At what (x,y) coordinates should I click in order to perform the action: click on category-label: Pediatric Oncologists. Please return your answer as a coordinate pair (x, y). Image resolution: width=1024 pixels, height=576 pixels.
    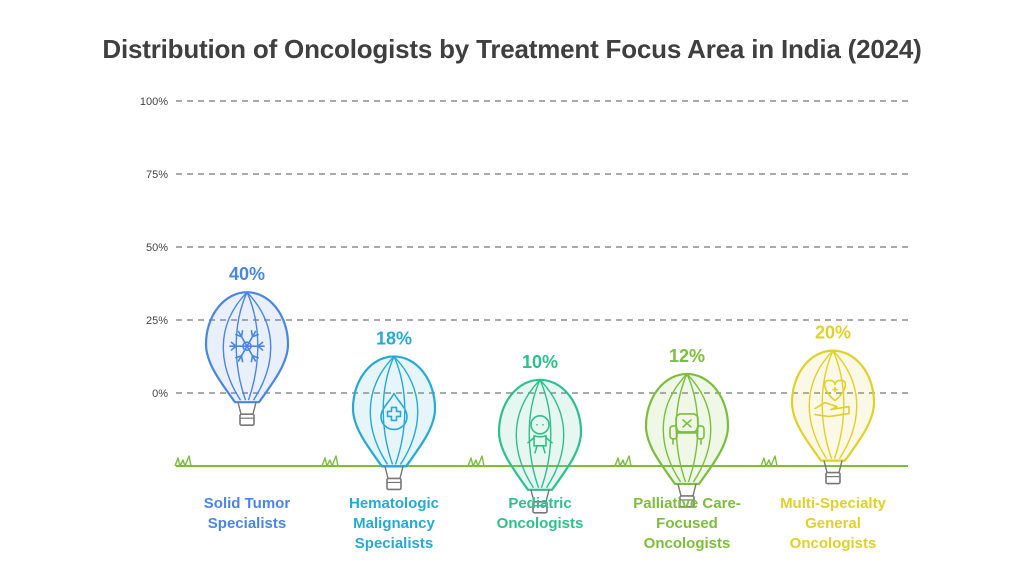
    Looking at the image, I should click on (540, 513).